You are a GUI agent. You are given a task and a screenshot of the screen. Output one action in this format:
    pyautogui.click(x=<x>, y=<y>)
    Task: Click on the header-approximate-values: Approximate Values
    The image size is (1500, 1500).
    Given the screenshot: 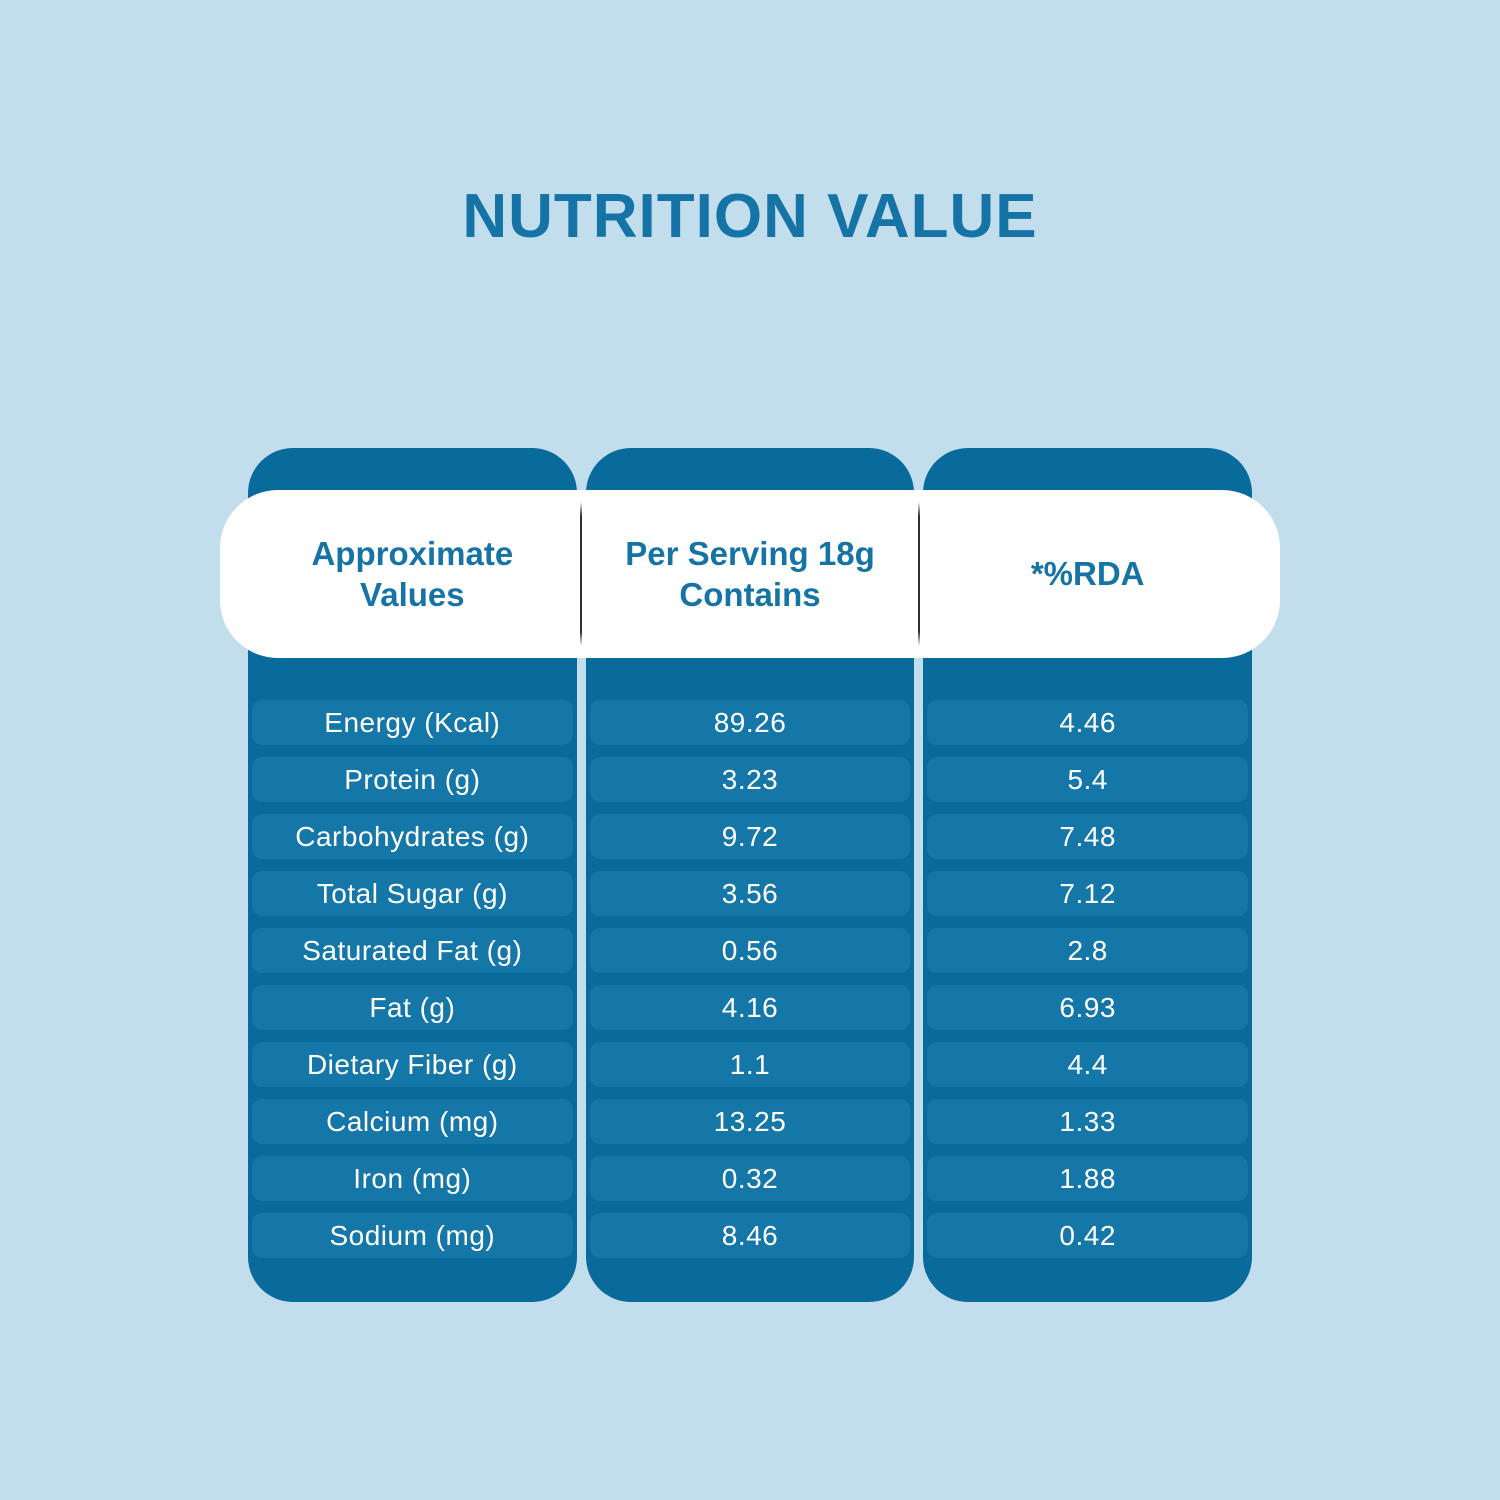 What is the action you would take?
    pyautogui.click(x=412, y=573)
    